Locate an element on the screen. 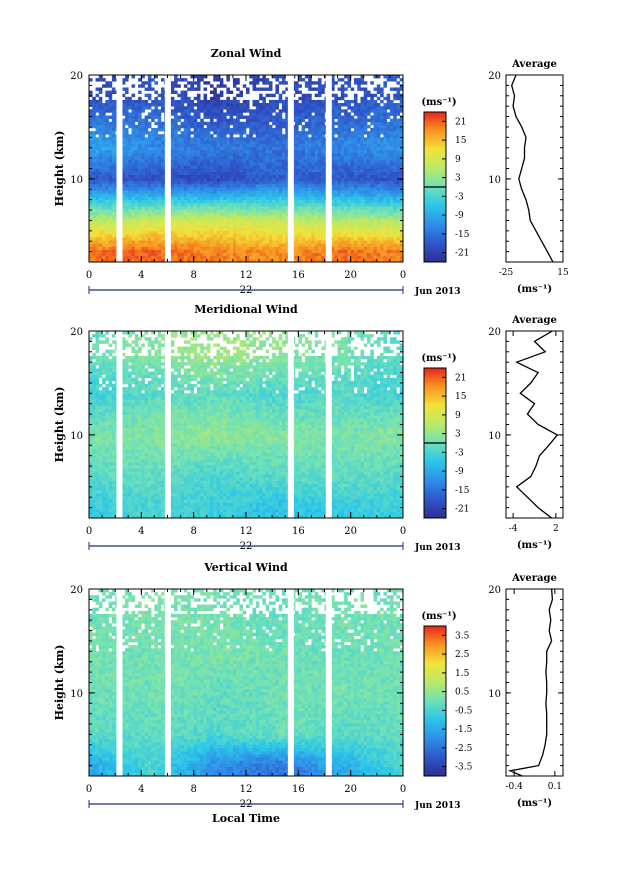 Image resolution: width=618 pixels, height=873 pixels. colorbar-tick-label: -2.5 is located at coordinates (464, 749).